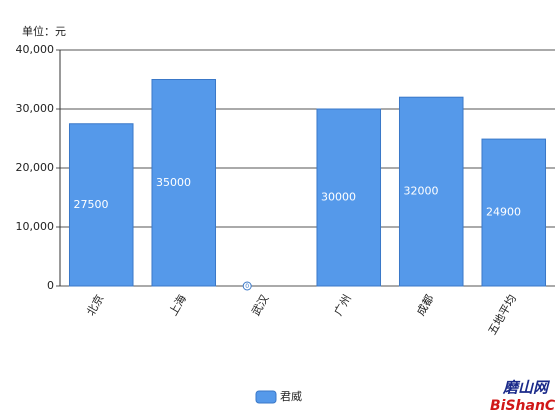 The width and height of the screenshot is (555, 416). I want to click on data-label: 32000, so click(420, 191).